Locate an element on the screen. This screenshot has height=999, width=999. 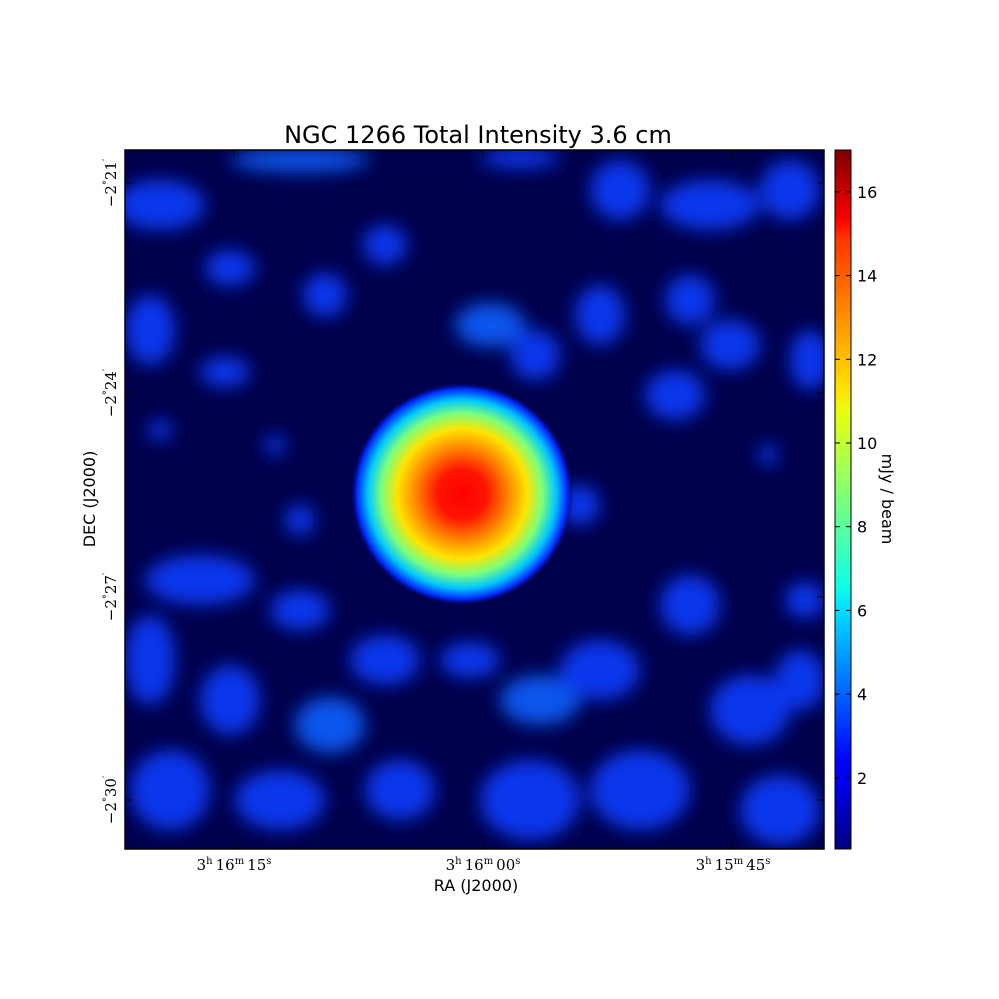
y-tick-label: −2°30′ is located at coordinates (111, 799).